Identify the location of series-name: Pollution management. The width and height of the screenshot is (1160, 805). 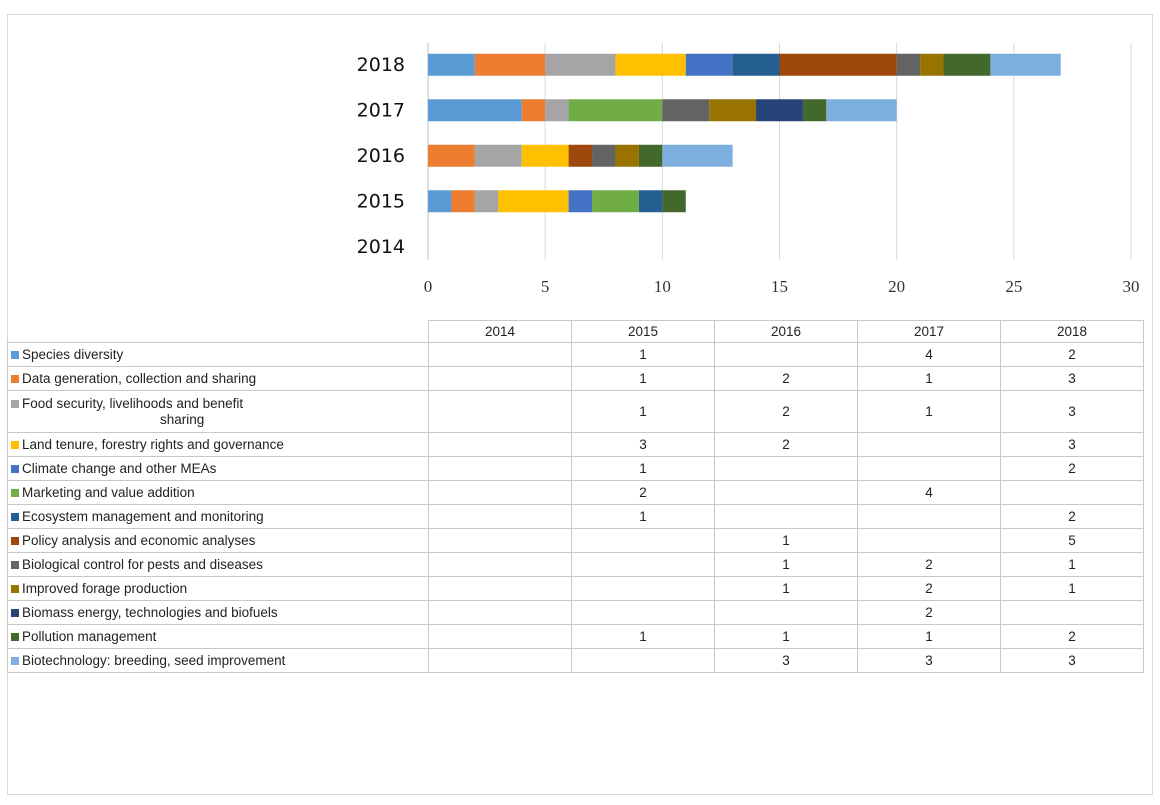
(89, 636).